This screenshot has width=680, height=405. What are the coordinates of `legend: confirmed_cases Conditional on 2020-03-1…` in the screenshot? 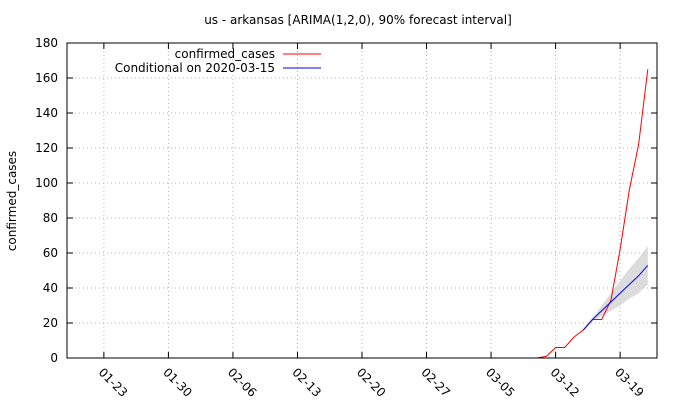 It's located at (218, 61).